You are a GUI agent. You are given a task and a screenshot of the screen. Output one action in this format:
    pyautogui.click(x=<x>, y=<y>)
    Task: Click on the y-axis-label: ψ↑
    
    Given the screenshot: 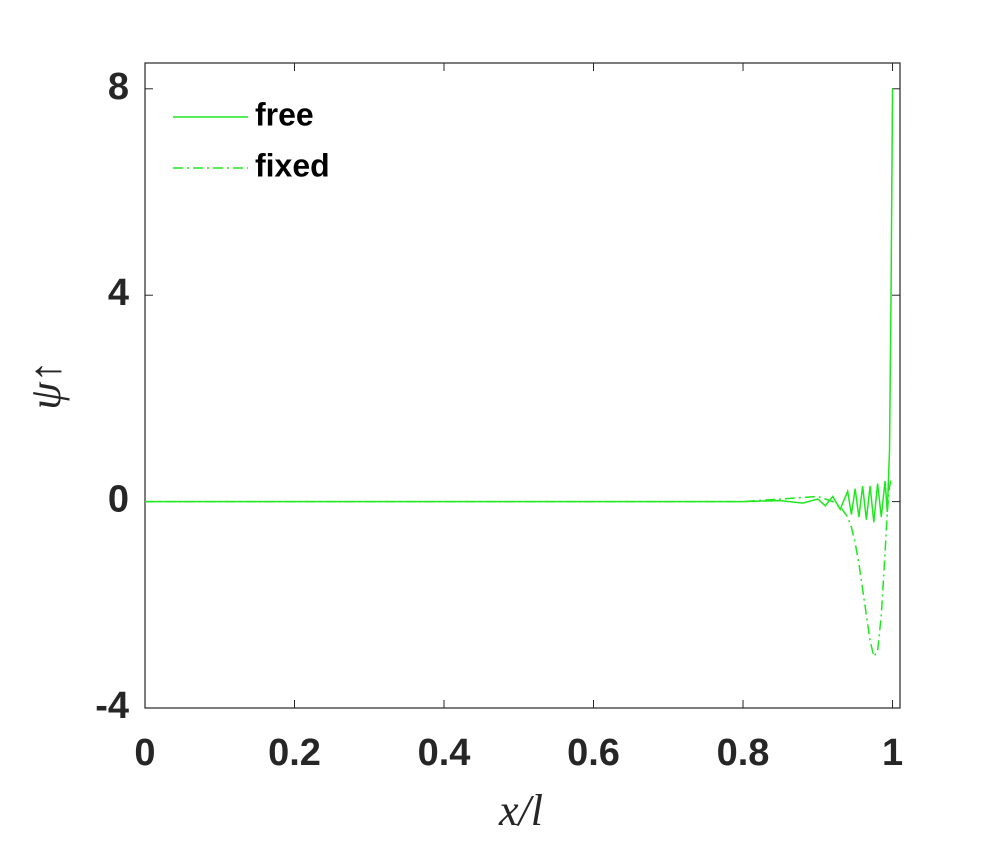 What is the action you would take?
    pyautogui.click(x=45, y=384)
    